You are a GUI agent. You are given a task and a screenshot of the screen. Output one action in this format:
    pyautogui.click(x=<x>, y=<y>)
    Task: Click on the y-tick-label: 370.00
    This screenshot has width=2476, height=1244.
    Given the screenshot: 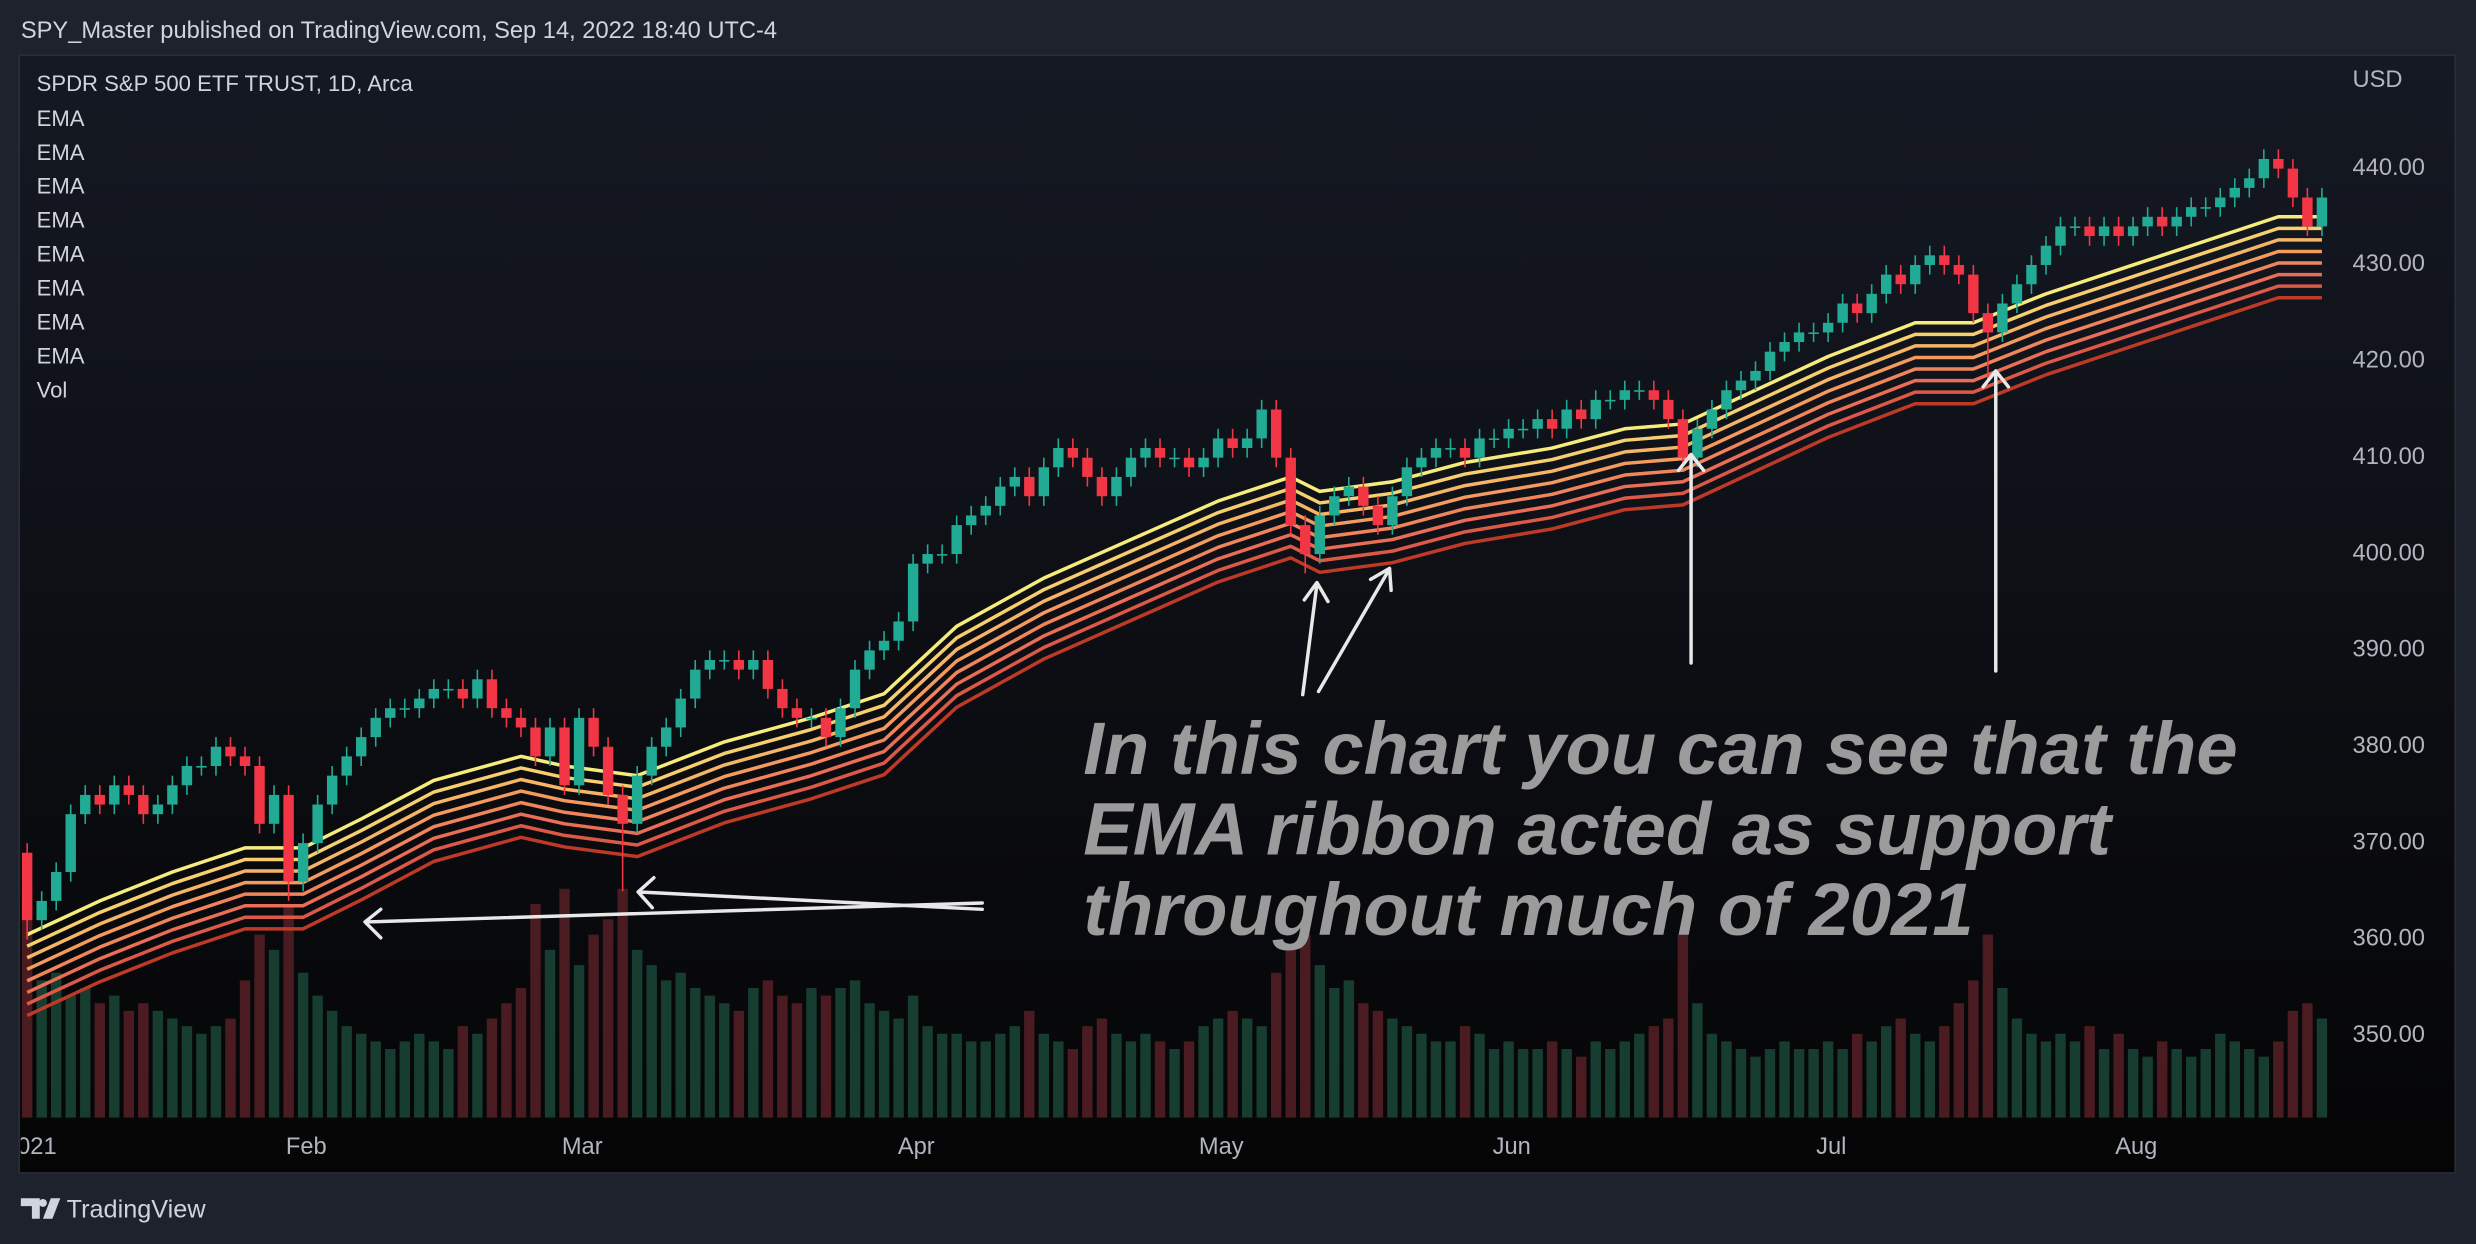 What is the action you would take?
    pyautogui.click(x=2389, y=842)
    